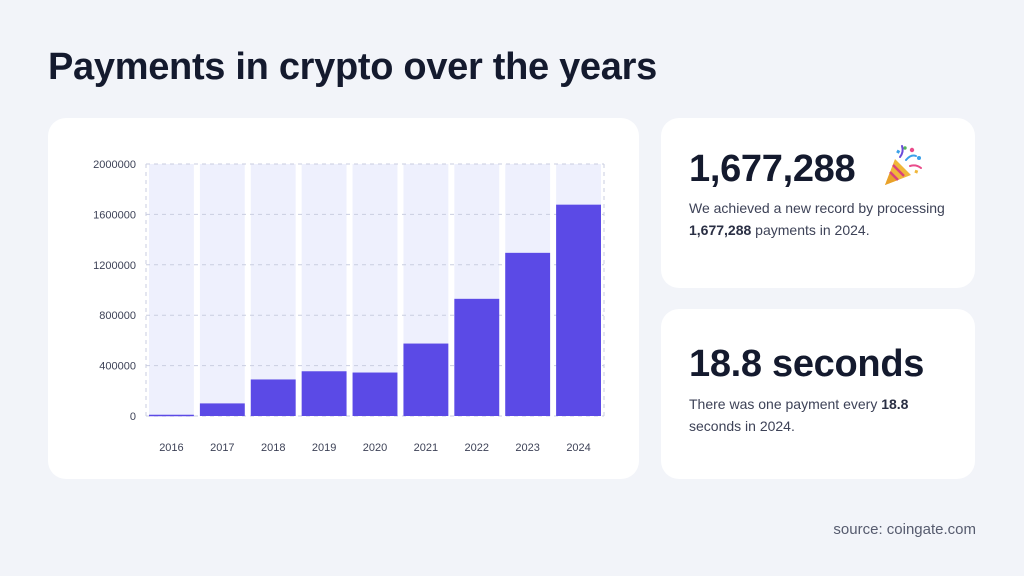 The height and width of the screenshot is (576, 1024). I want to click on bar-2024, so click(578, 310).